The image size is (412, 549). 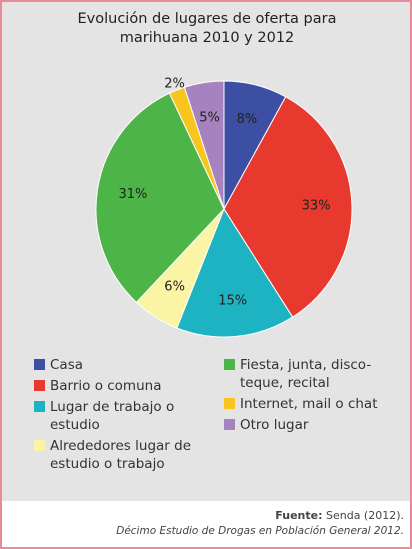 I want to click on legend-item: Casa, so click(x=121, y=365).